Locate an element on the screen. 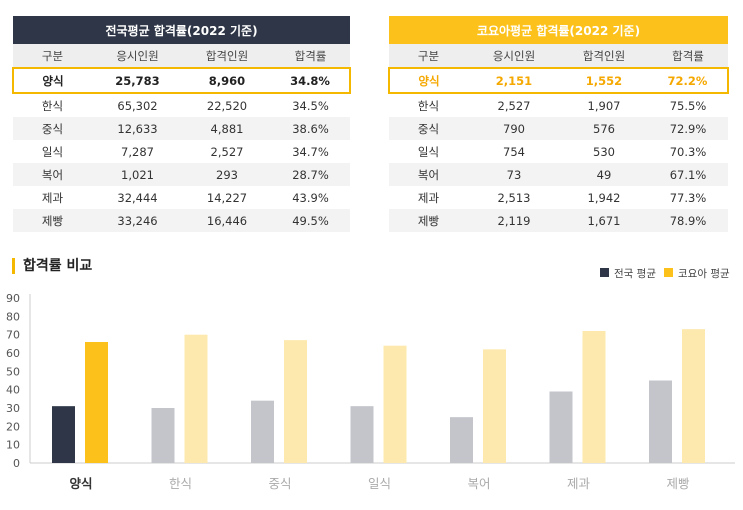 Image resolution: width=743 pixels, height=510 pixels. row-passed: 576 is located at coordinates (604, 128).